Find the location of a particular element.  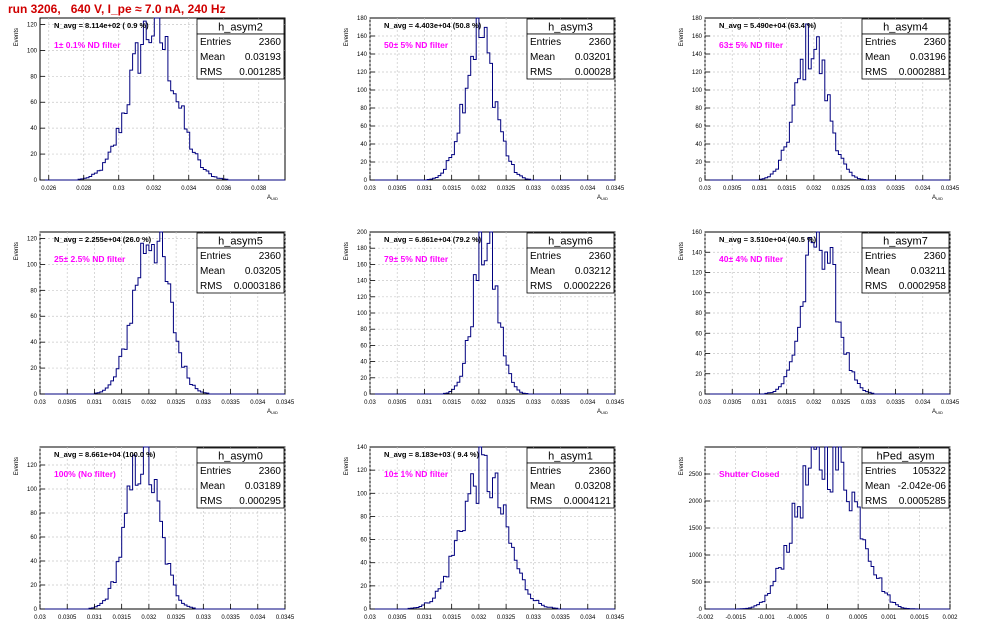

y-tick-label: 200 is located at coordinates (362, 233).